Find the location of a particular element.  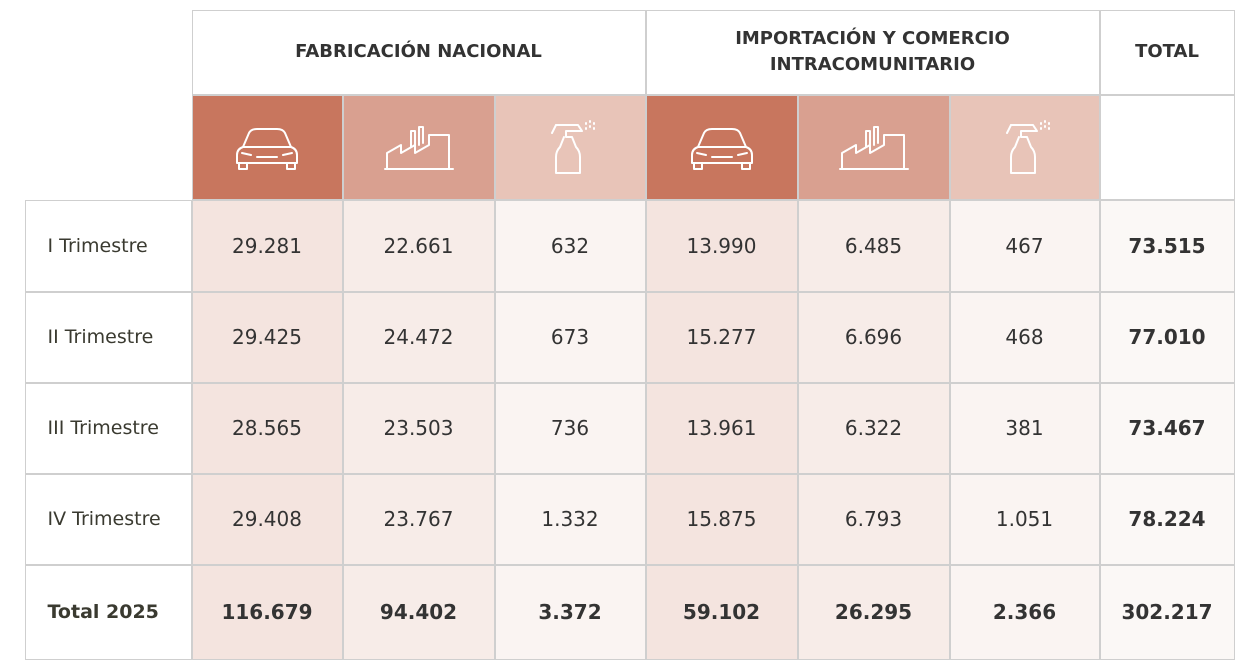

total-header: TOTAL is located at coordinates (1167, 52).